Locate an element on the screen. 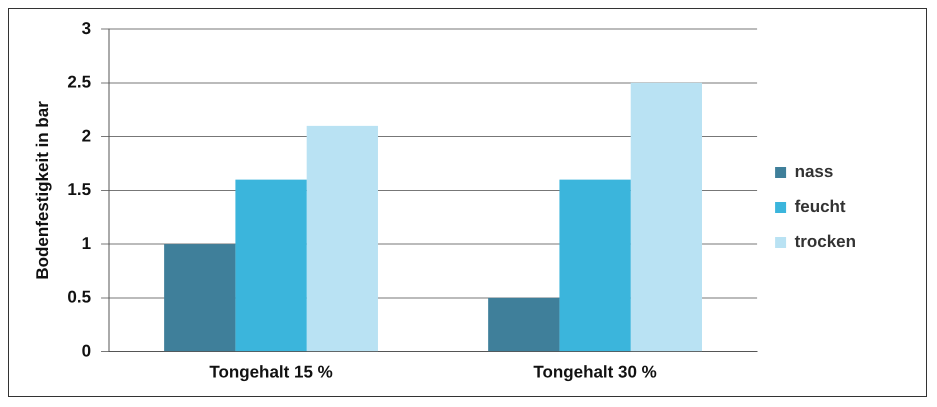 The image size is (937, 407). x-tick-label: Tongehalt 15 % is located at coordinates (271, 372).